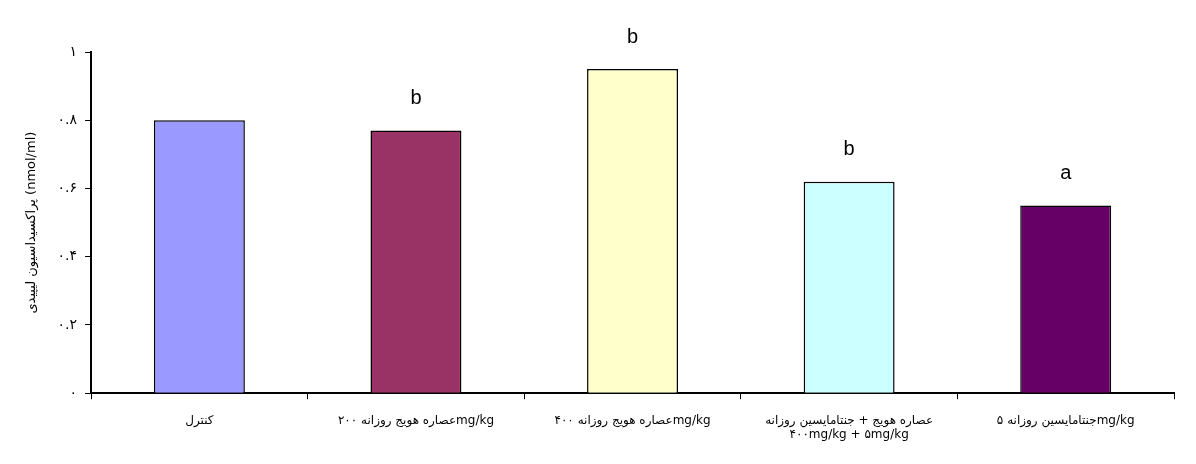  What do you see at coordinates (73, 50) in the screenshot?
I see `y-tick-label: ۱` at bounding box center [73, 50].